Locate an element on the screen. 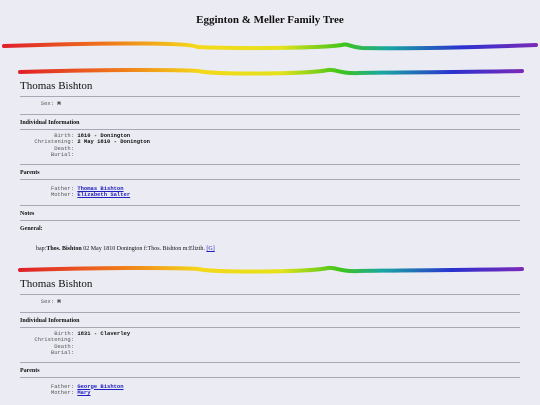  page-title: Egginton & Meller Family Tree is located at coordinates (270, 20).